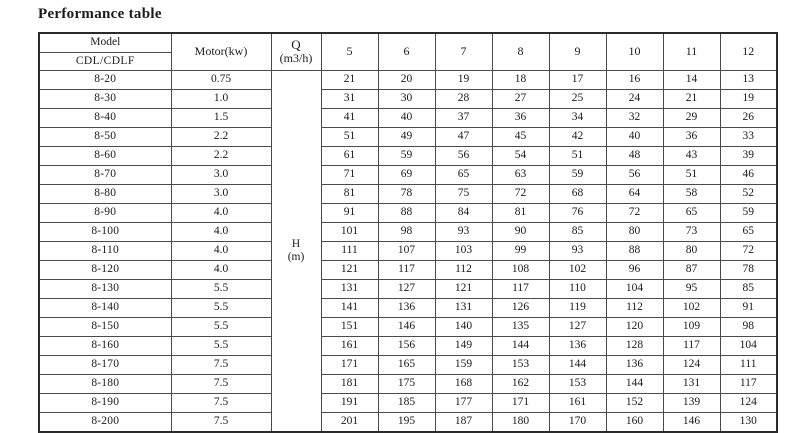  What do you see at coordinates (748, 289) in the screenshot?
I see `cell-head-value: 85` at bounding box center [748, 289].